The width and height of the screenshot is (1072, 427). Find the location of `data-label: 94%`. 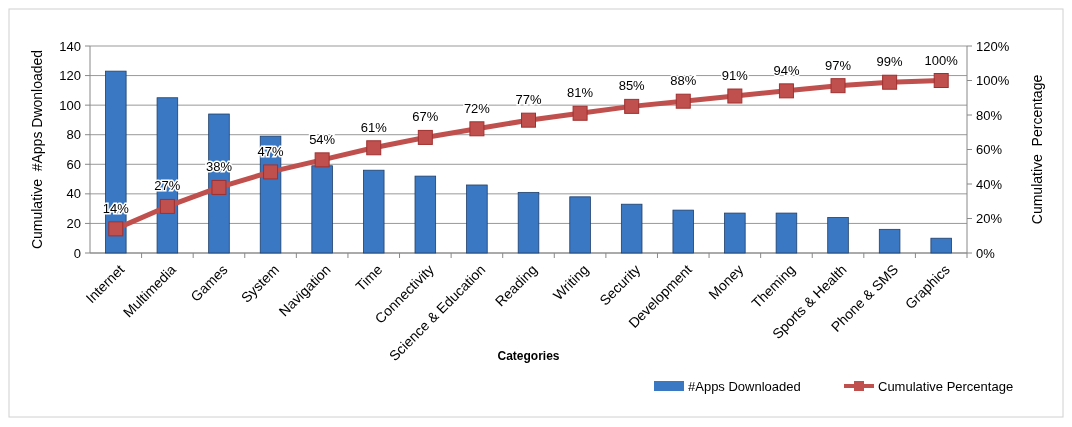

data-label: 94% is located at coordinates (786, 70).